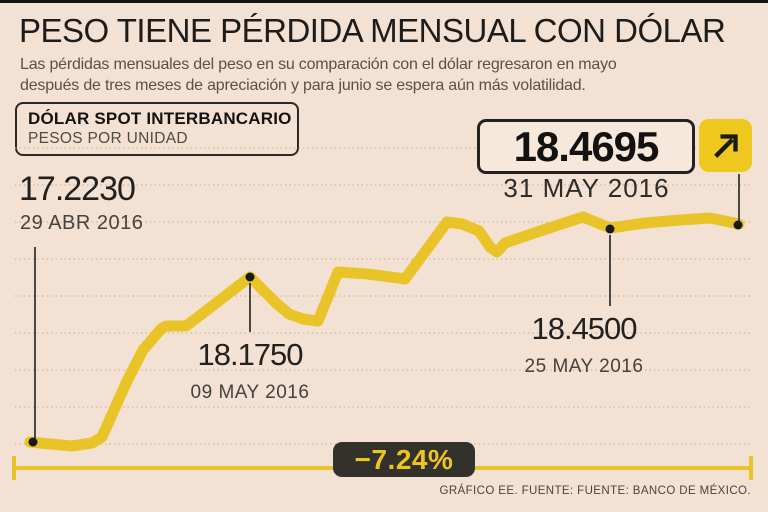  What do you see at coordinates (108, 138) in the screenshot?
I see `chart-unit-label: PESOS POR UNIDAD` at bounding box center [108, 138].